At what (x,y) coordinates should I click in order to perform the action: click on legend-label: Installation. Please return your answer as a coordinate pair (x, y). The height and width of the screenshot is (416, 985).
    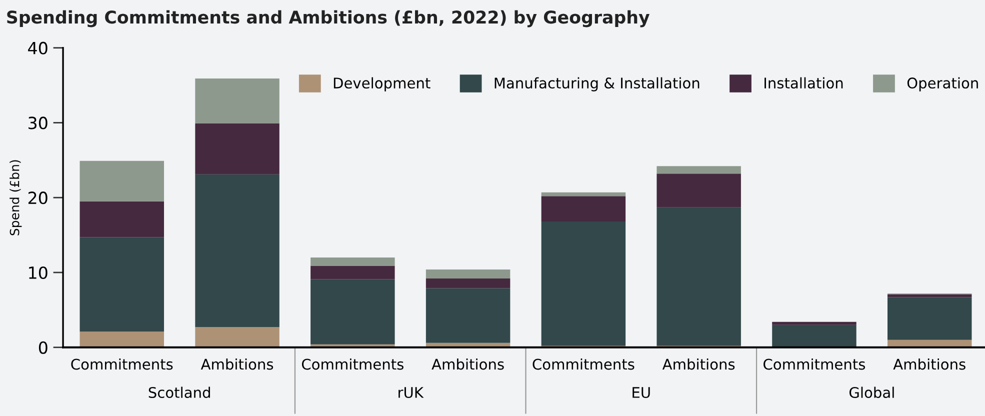
    Looking at the image, I should click on (803, 83).